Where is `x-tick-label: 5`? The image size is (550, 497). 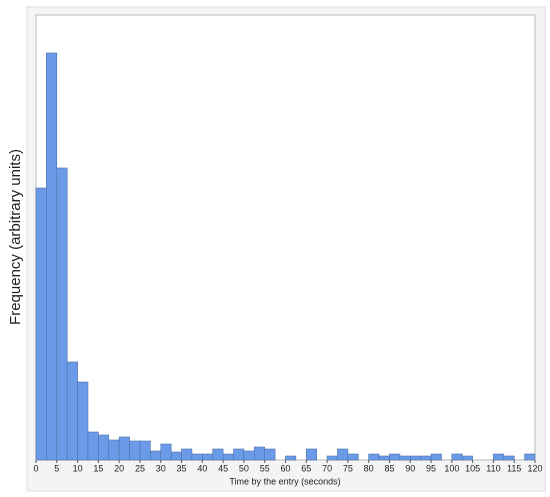 x-tick-label: 5 is located at coordinates (56, 468).